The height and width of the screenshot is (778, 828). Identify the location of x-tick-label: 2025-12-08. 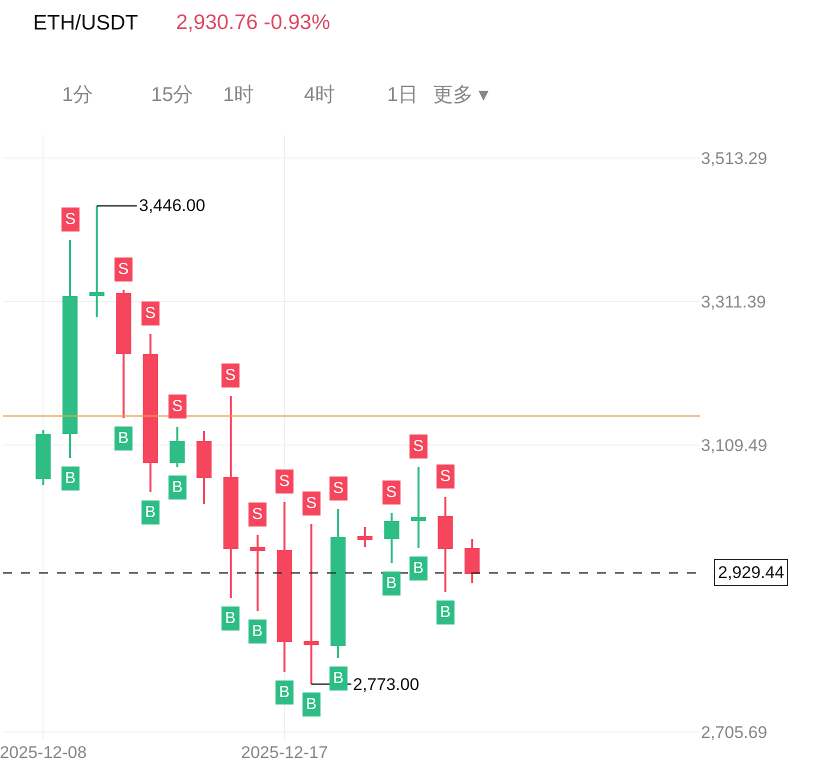
(43, 752).